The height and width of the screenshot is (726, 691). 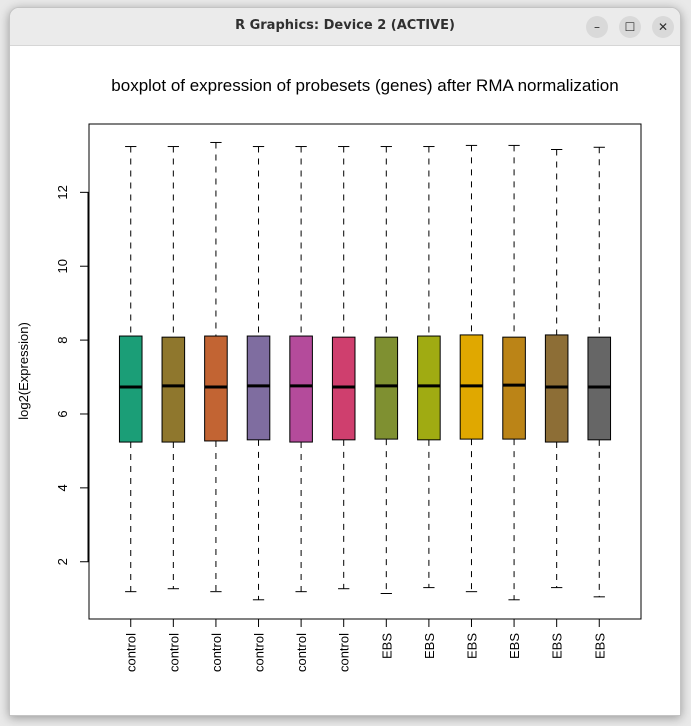 What do you see at coordinates (663, 27) in the screenshot?
I see `close-button: ✕` at bounding box center [663, 27].